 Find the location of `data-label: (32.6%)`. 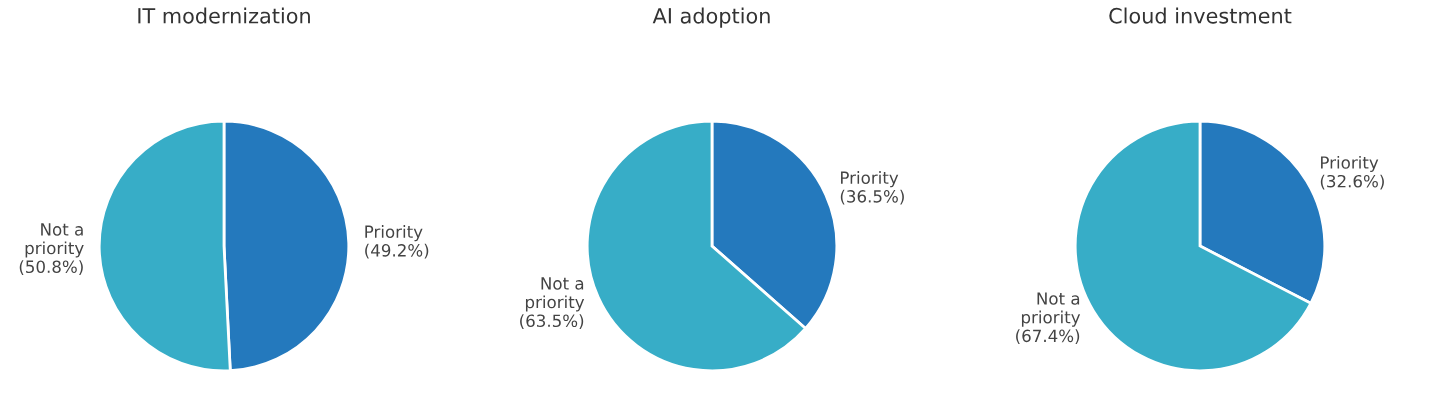

data-label: (32.6%) is located at coordinates (1352, 182).